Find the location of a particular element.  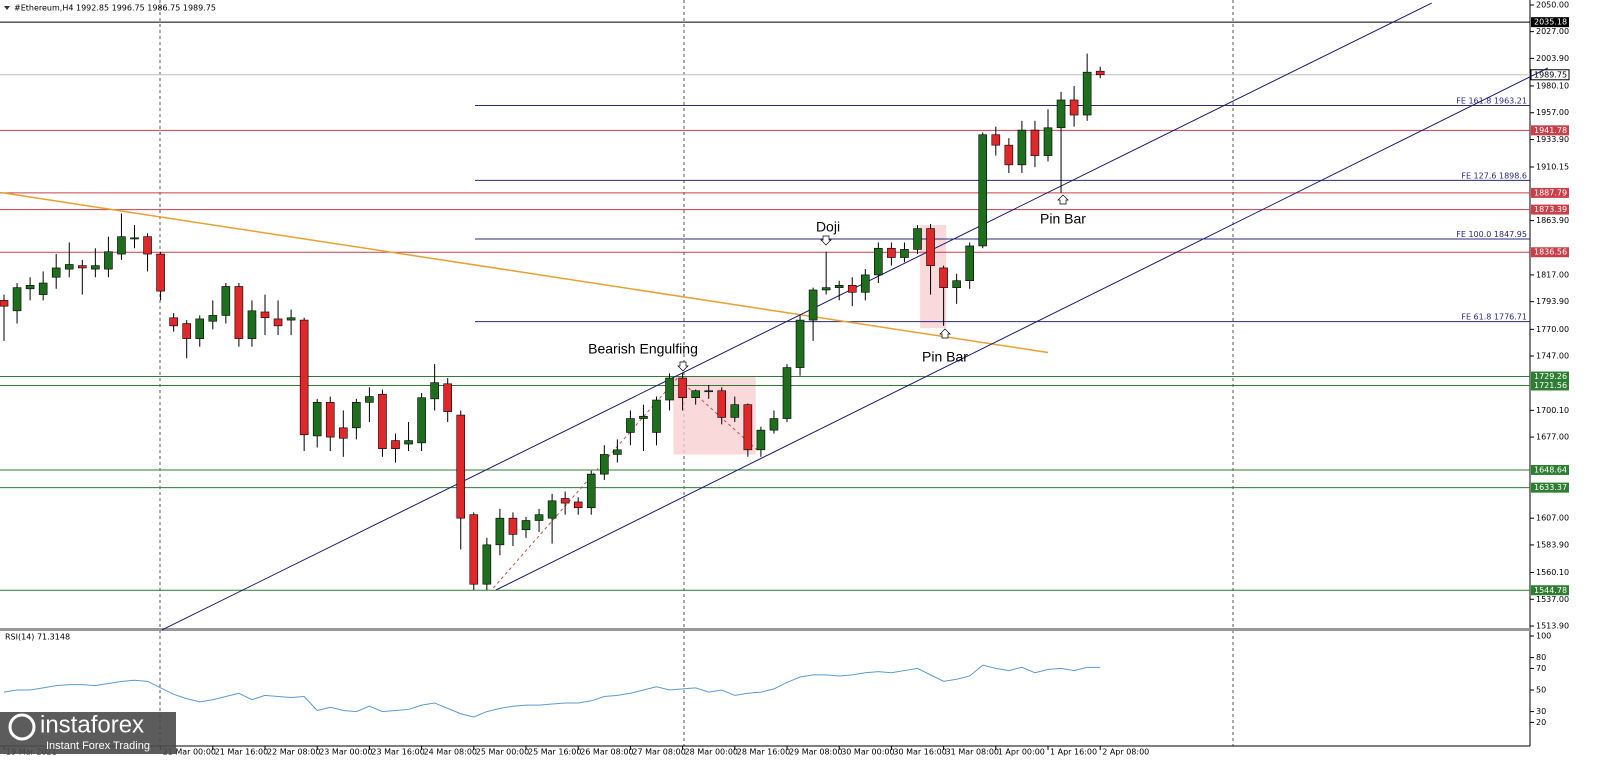

fibo-value: 1898.6 is located at coordinates (1513, 175).